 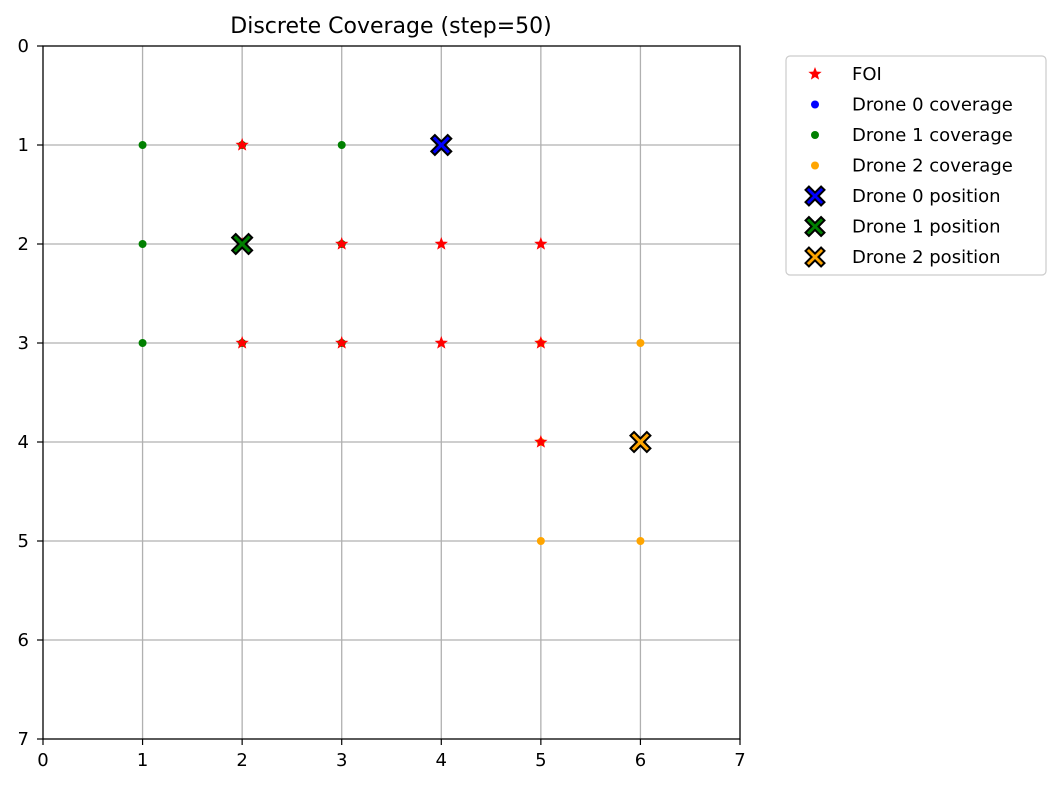 What do you see at coordinates (241, 760) in the screenshot?
I see `x-tick-label: 2` at bounding box center [241, 760].